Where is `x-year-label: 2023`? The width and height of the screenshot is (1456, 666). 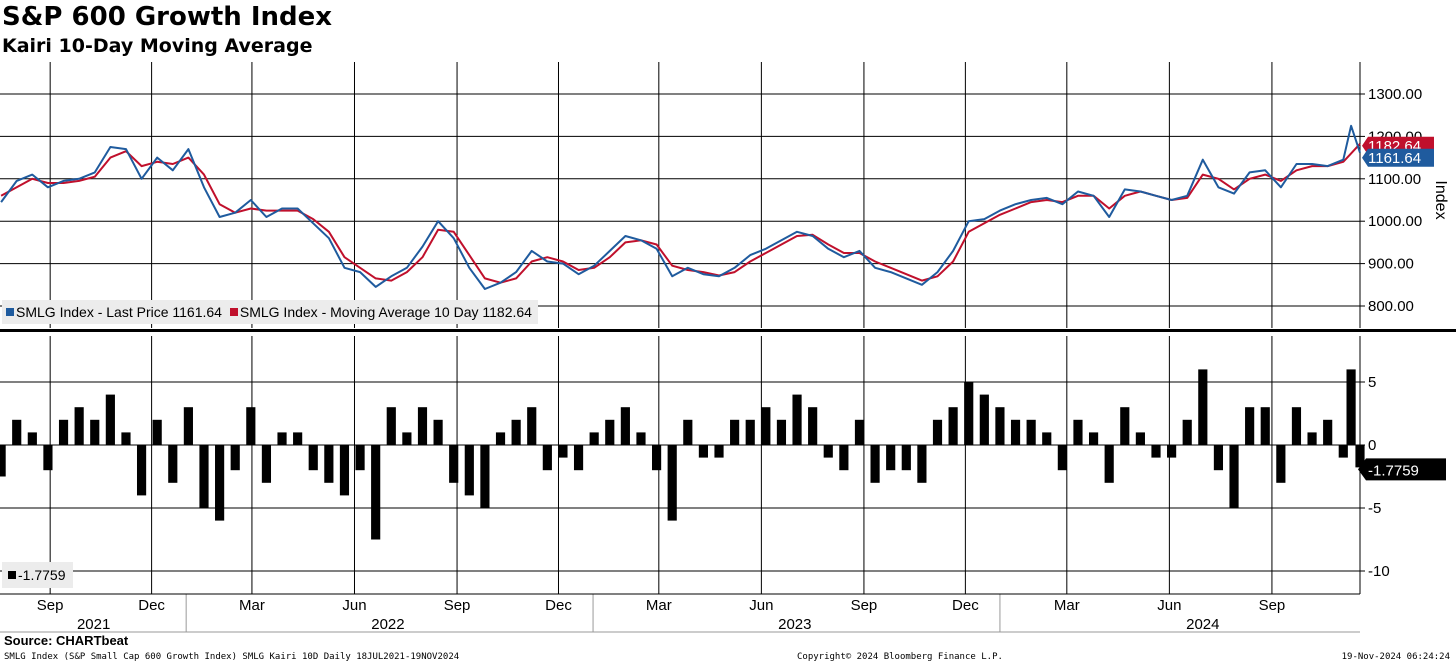 x-year-label: 2023 is located at coordinates (794, 624).